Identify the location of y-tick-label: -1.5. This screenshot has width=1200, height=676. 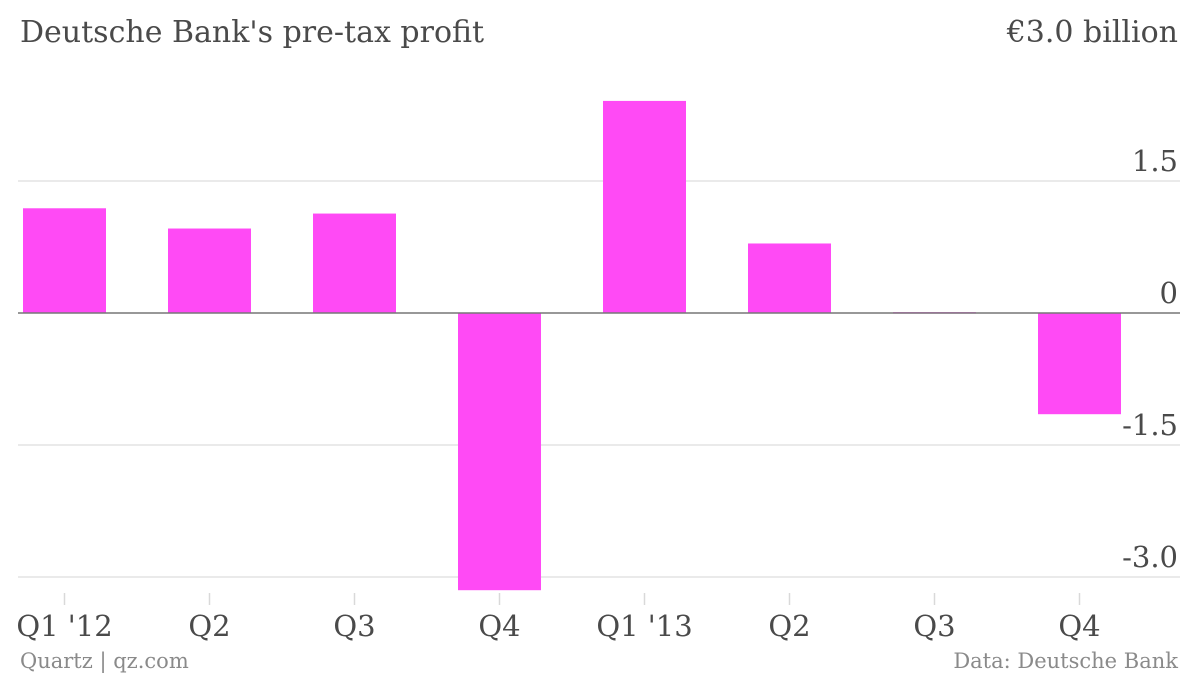
(1150, 425).